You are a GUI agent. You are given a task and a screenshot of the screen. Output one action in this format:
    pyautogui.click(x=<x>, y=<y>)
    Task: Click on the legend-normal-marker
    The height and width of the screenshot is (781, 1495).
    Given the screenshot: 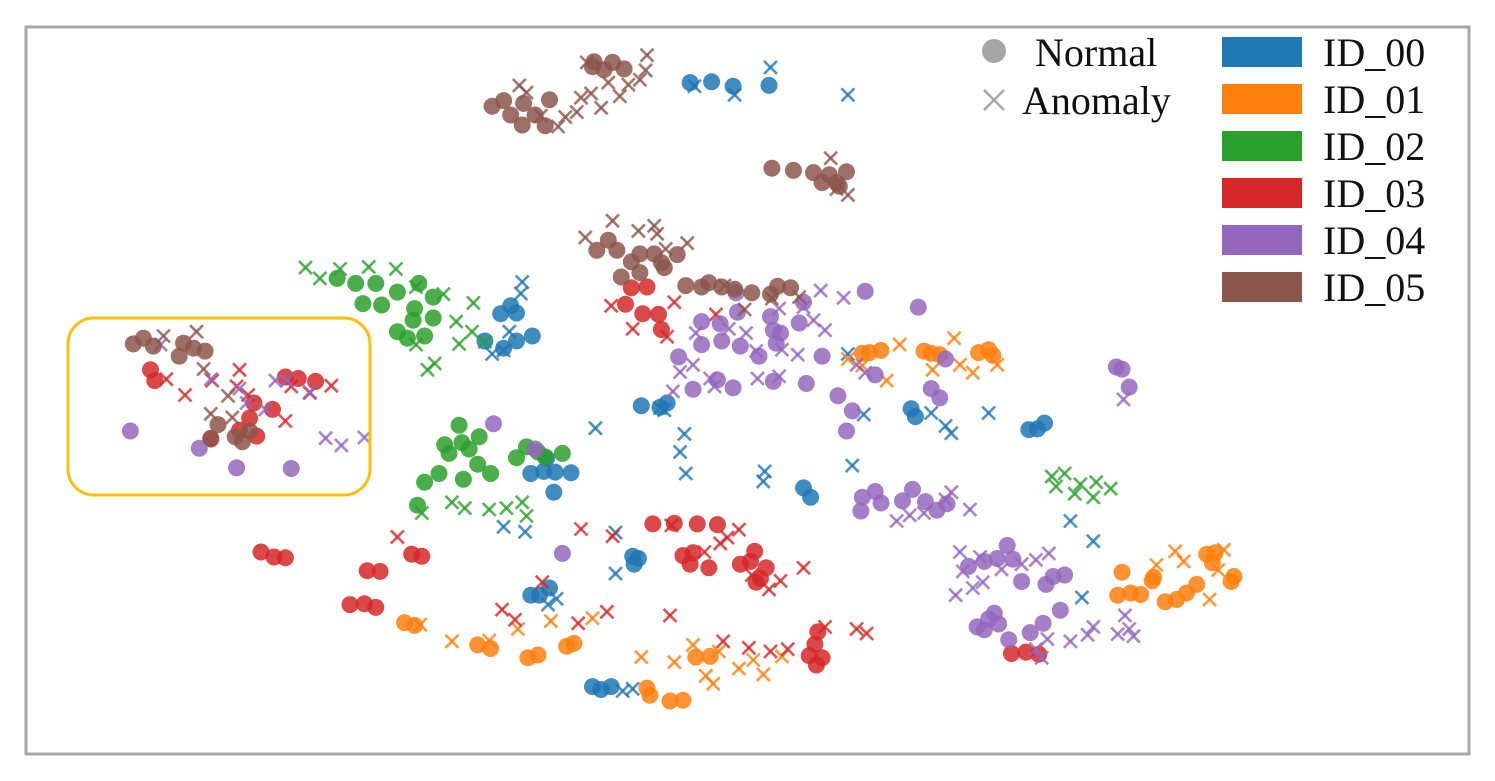 What is the action you would take?
    pyautogui.click(x=994, y=51)
    